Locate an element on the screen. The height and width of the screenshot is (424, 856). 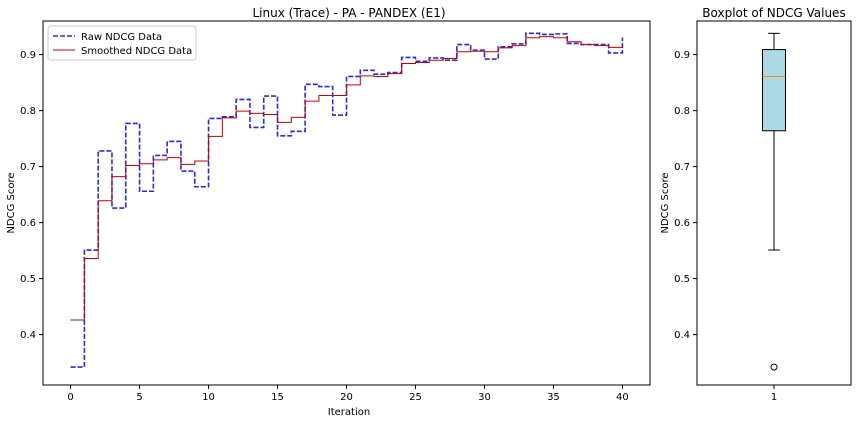
x-tick-label: 30 is located at coordinates (484, 397).